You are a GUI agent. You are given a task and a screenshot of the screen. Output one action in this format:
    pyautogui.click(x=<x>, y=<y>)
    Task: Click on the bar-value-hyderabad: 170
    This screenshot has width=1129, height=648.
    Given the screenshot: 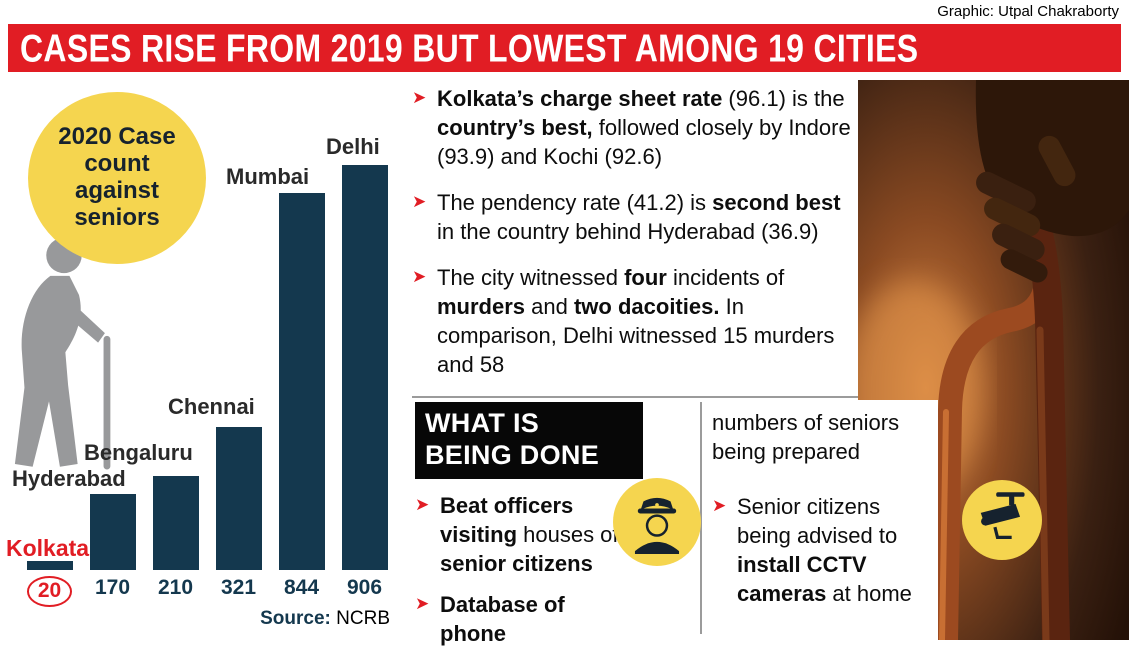 What is the action you would take?
    pyautogui.click(x=112, y=587)
    